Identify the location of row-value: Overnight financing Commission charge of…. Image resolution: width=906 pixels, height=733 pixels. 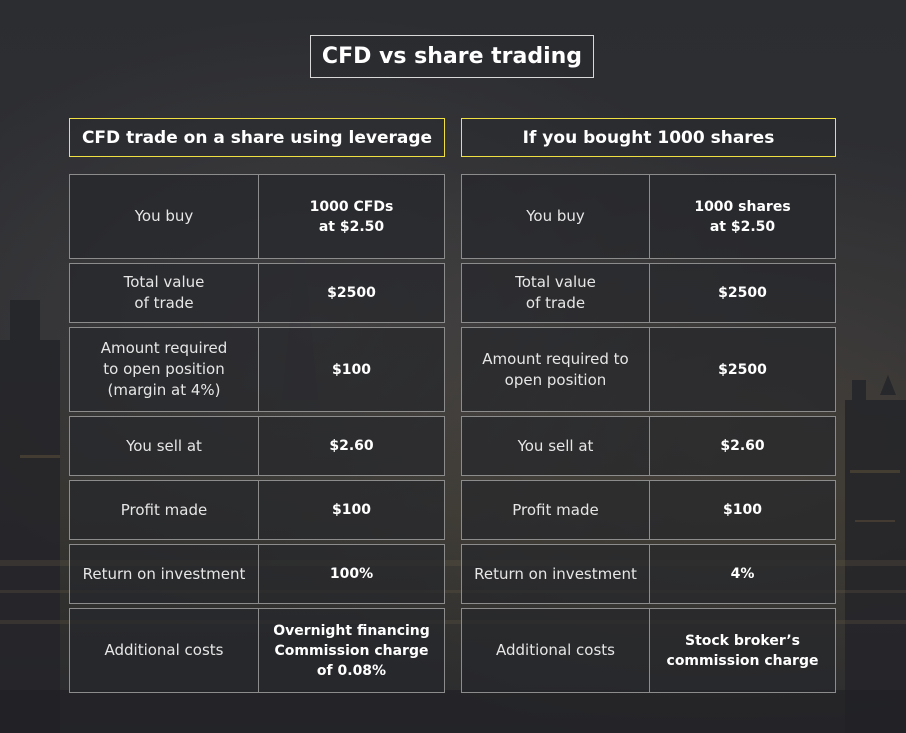
(351, 650).